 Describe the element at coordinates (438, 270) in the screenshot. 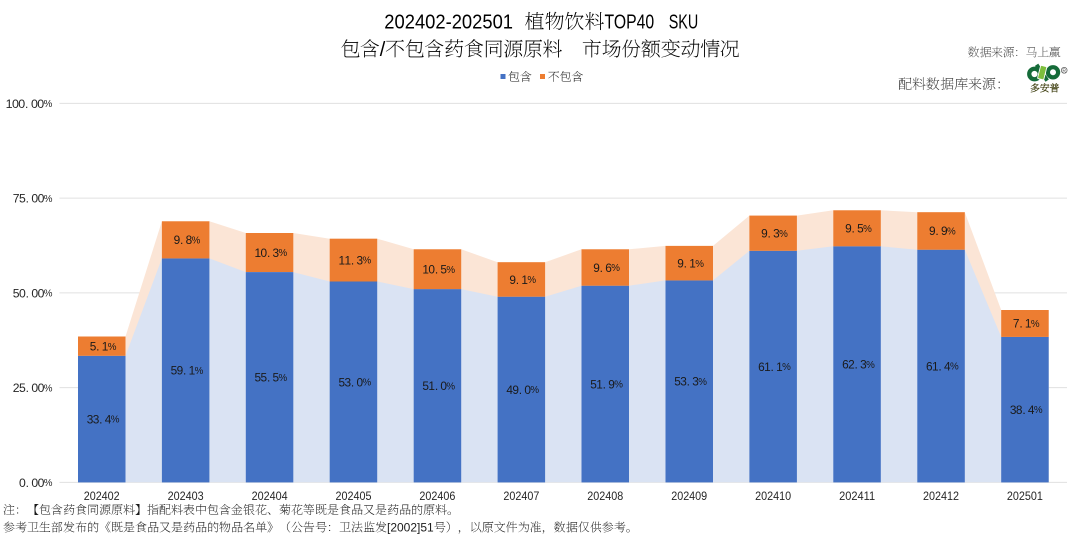

I see `svg-text:10.5%: 10. 5%` at that location.